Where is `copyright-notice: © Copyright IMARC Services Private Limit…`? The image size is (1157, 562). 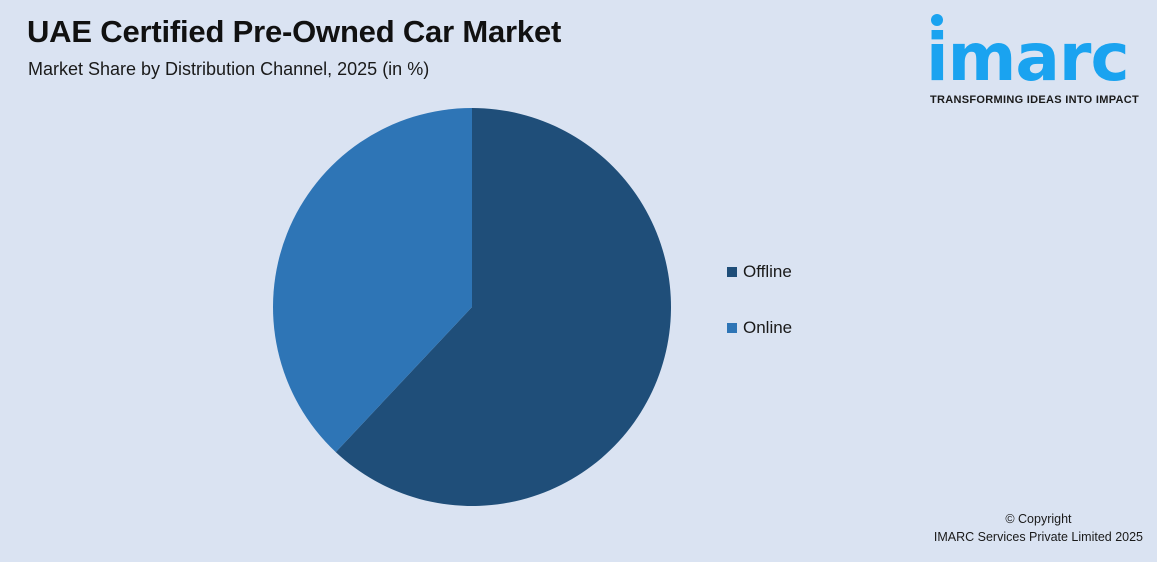 copyright-notice: © Copyright IMARC Services Private Limit… is located at coordinates (1038, 528).